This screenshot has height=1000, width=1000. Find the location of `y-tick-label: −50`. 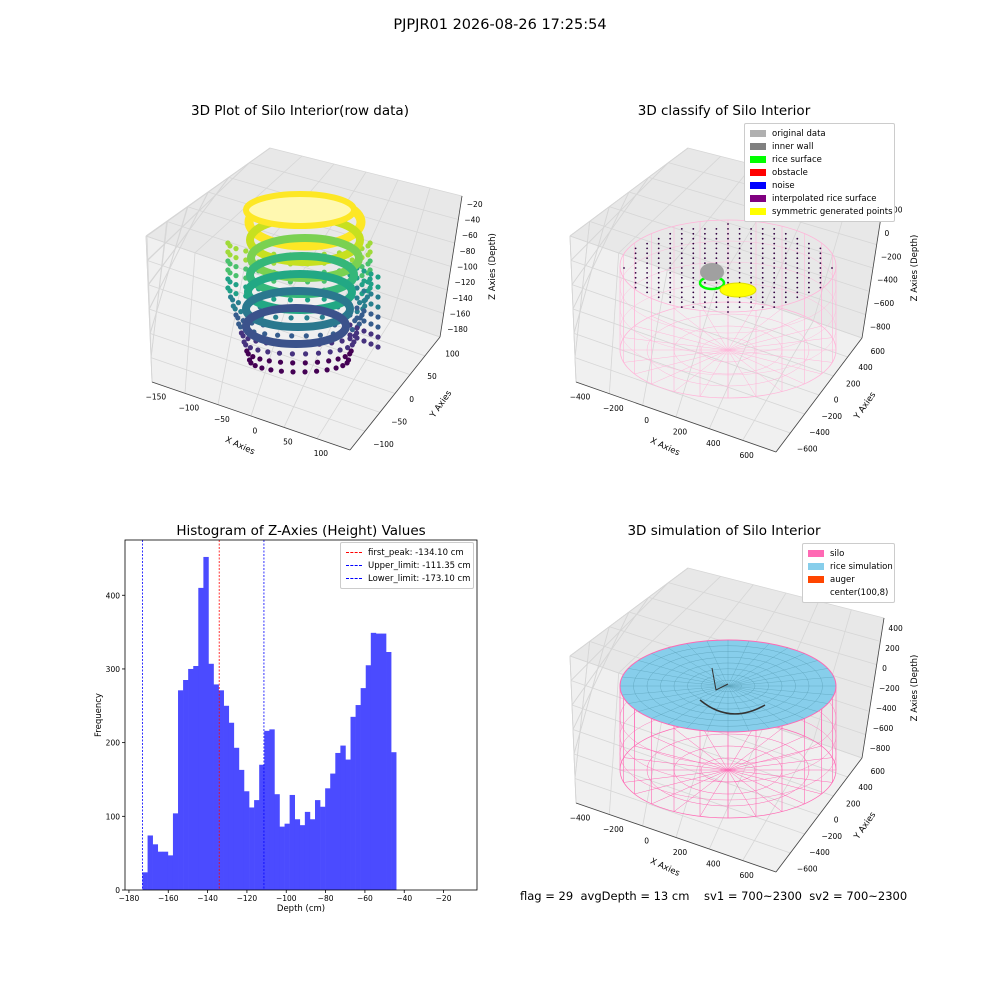

y-tick-label: −50 is located at coordinates (399, 421).